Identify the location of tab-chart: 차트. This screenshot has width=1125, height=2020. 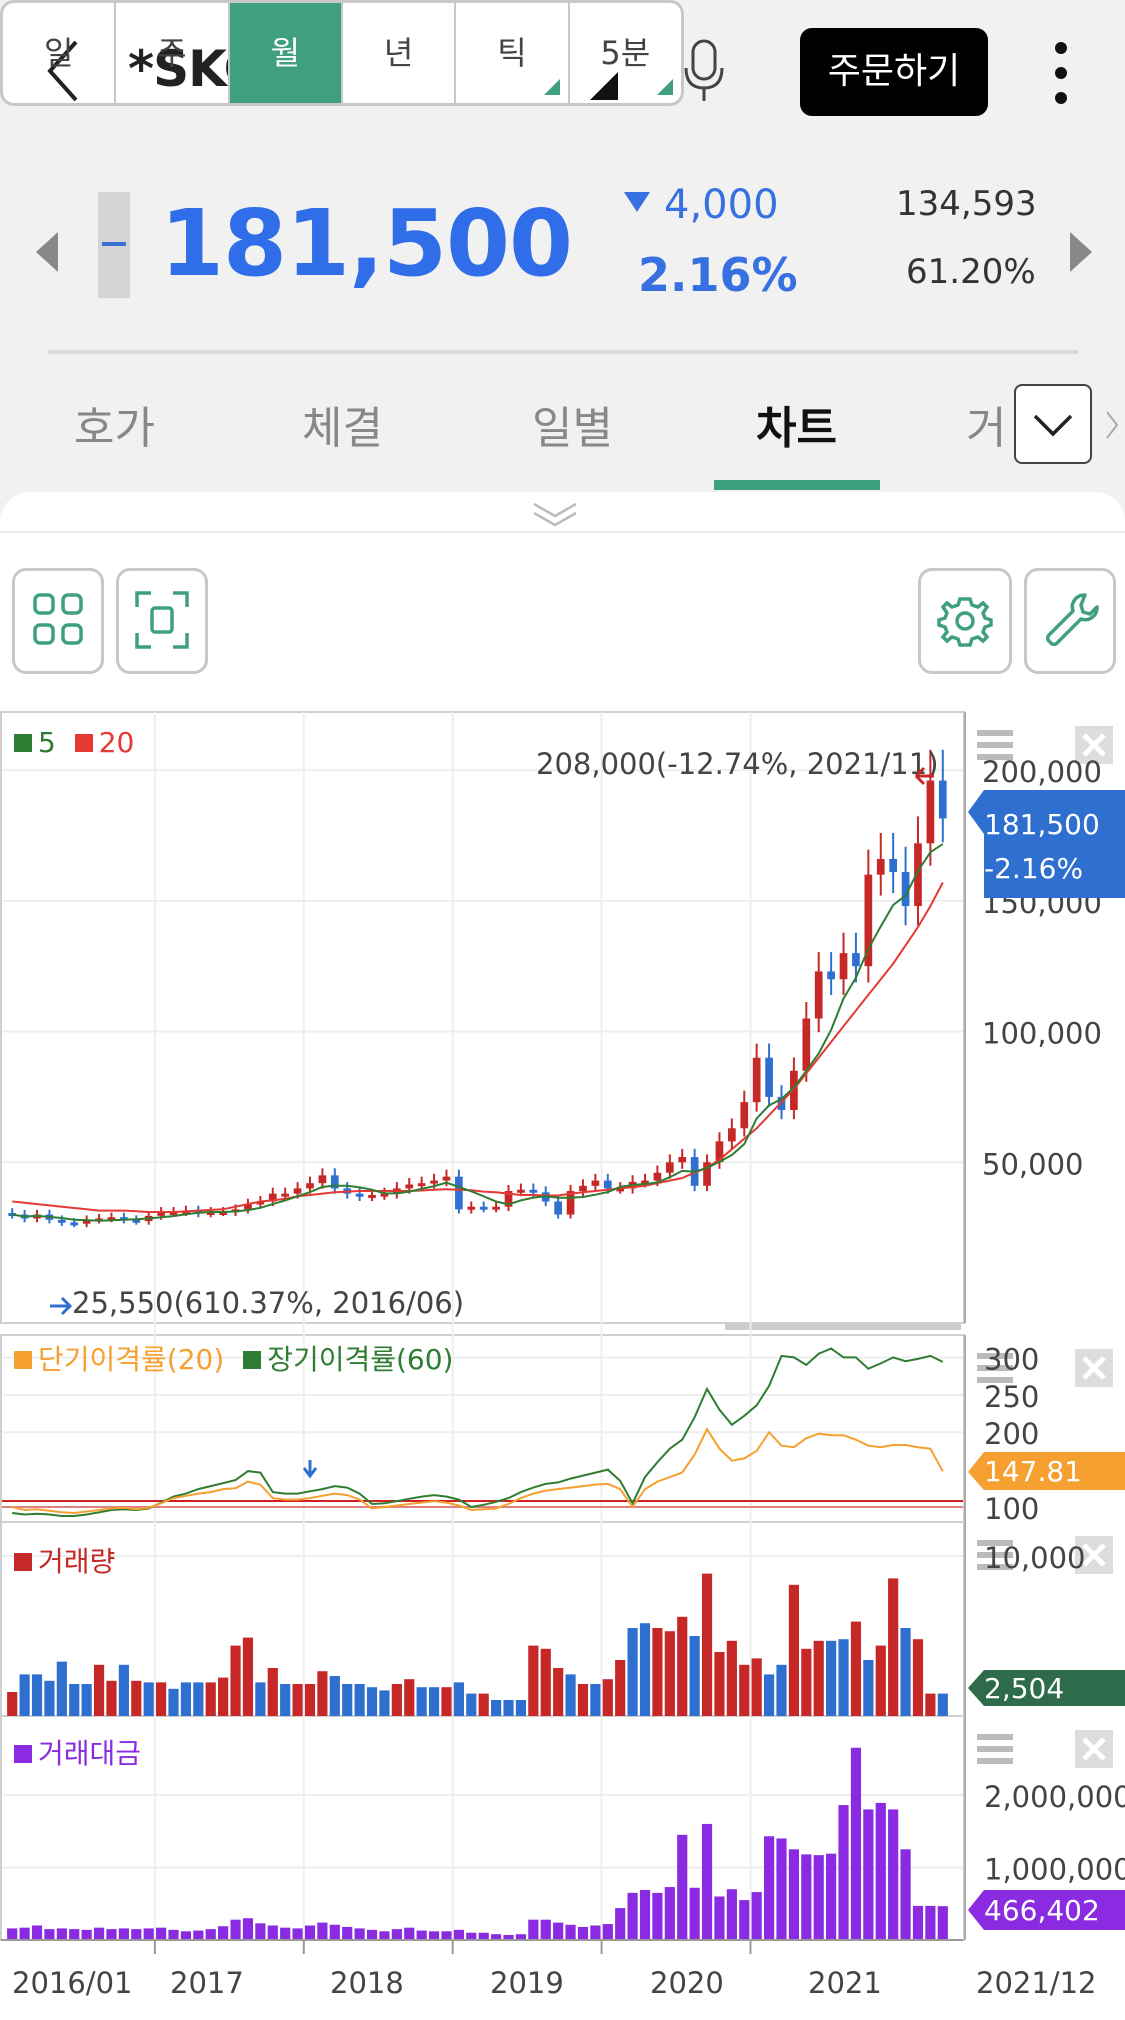
(796, 428).